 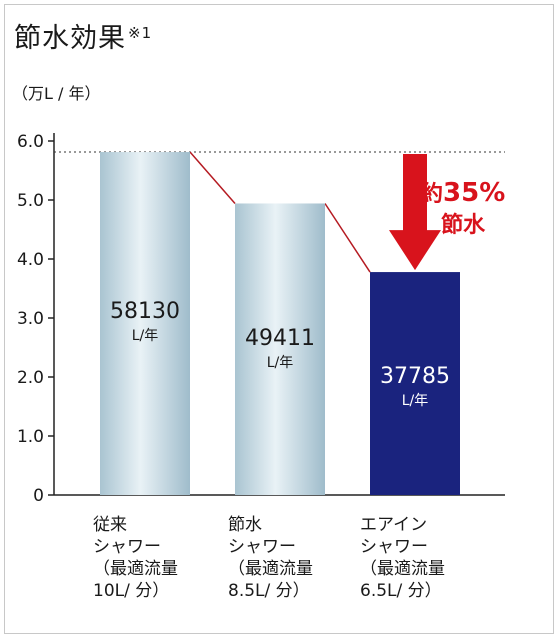 I want to click on callout-suffix: 節水, so click(x=463, y=225).